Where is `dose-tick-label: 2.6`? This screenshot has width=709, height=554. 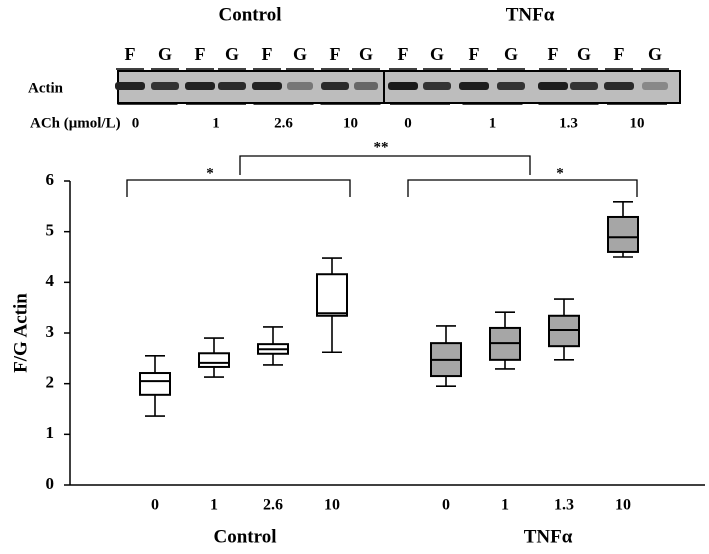
dose-tick-label: 2.6 is located at coordinates (283, 123).